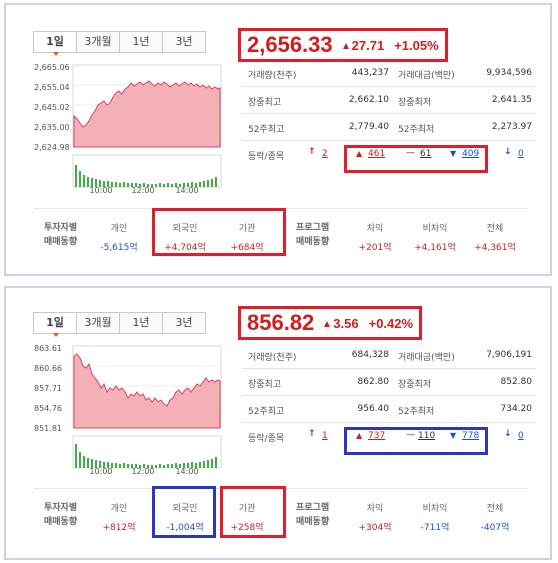  Describe the element at coordinates (509, 73) in the screenshot. I see `turnover-value: 9,934,596` at that location.